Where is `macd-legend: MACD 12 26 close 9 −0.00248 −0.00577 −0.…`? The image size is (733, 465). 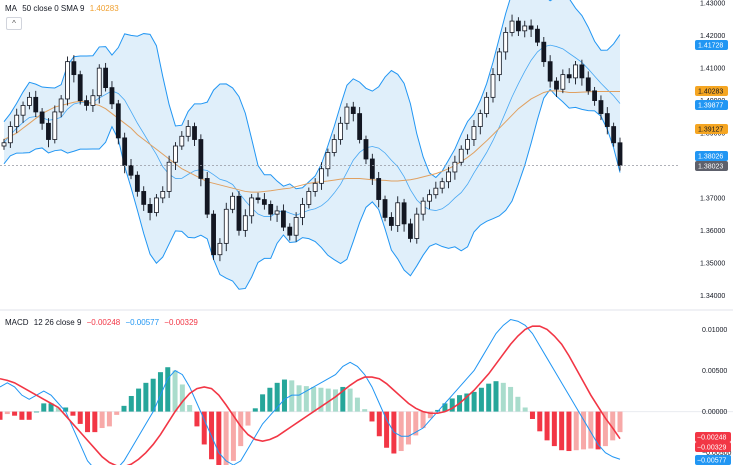
macd-legend: MACD 12 26 close 9 −0.00248 −0.00577 −0.… is located at coordinates (103, 322).